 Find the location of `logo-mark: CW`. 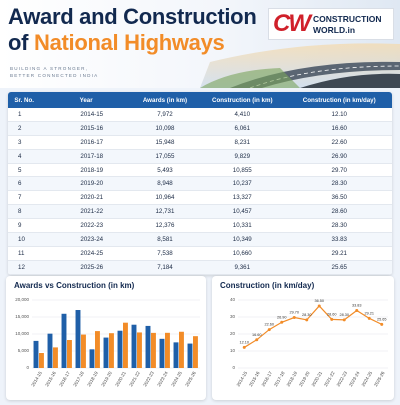

logo-mark: CW is located at coordinates (292, 23).